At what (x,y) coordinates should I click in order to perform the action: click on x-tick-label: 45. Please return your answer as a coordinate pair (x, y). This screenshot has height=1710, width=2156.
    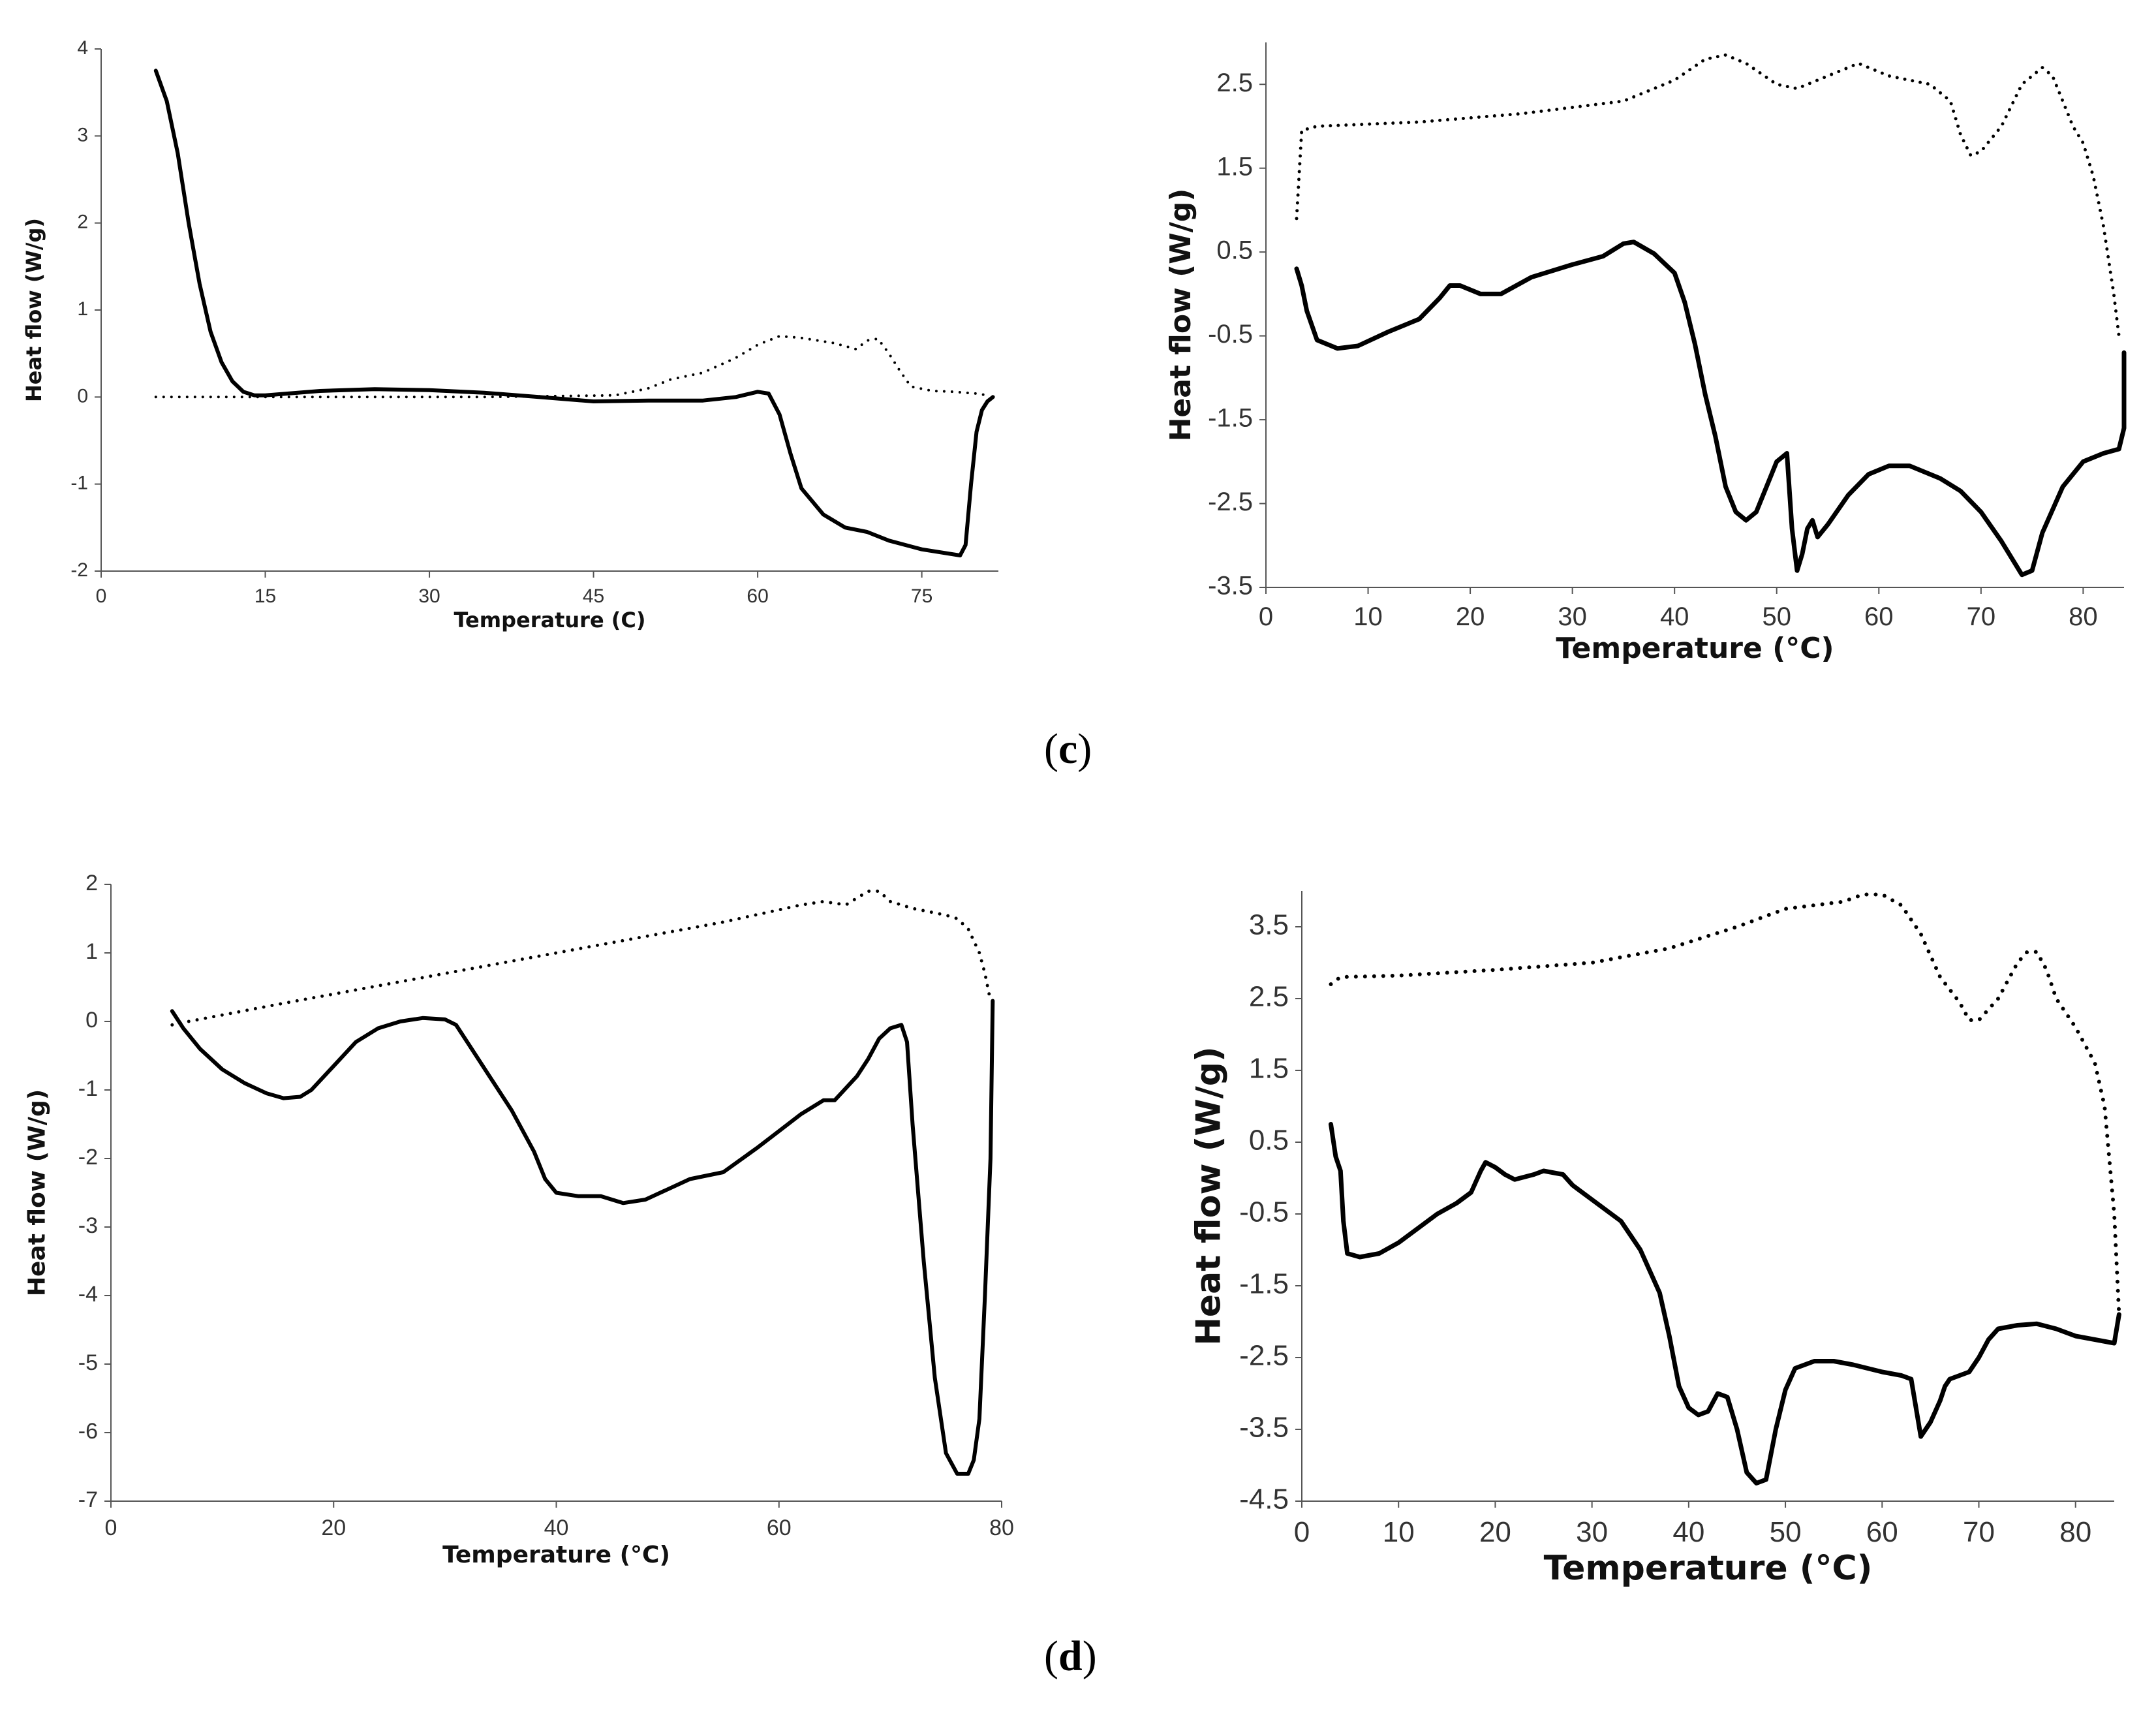
    Looking at the image, I should click on (594, 596).